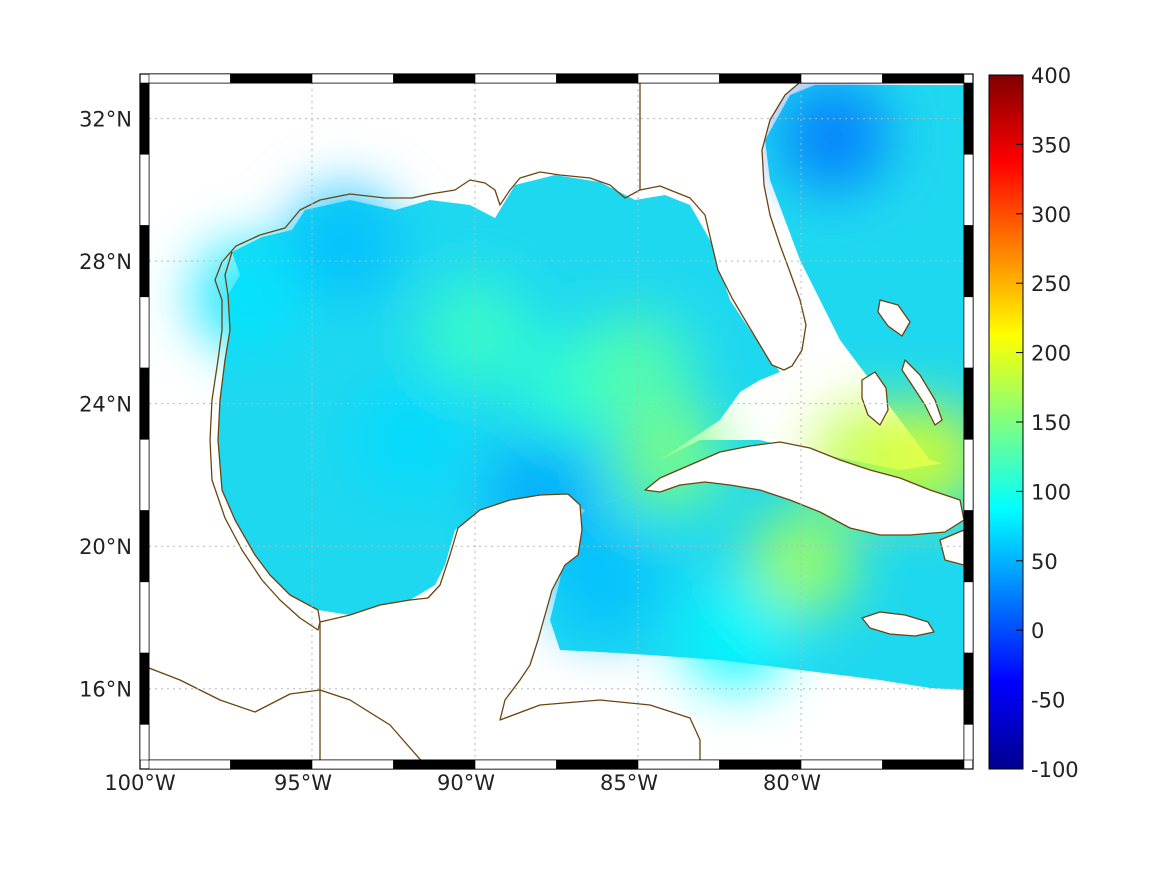 The image size is (1167, 875). Describe the element at coordinates (1037, 631) in the screenshot. I see `colorbar-tick-label: 0` at that location.